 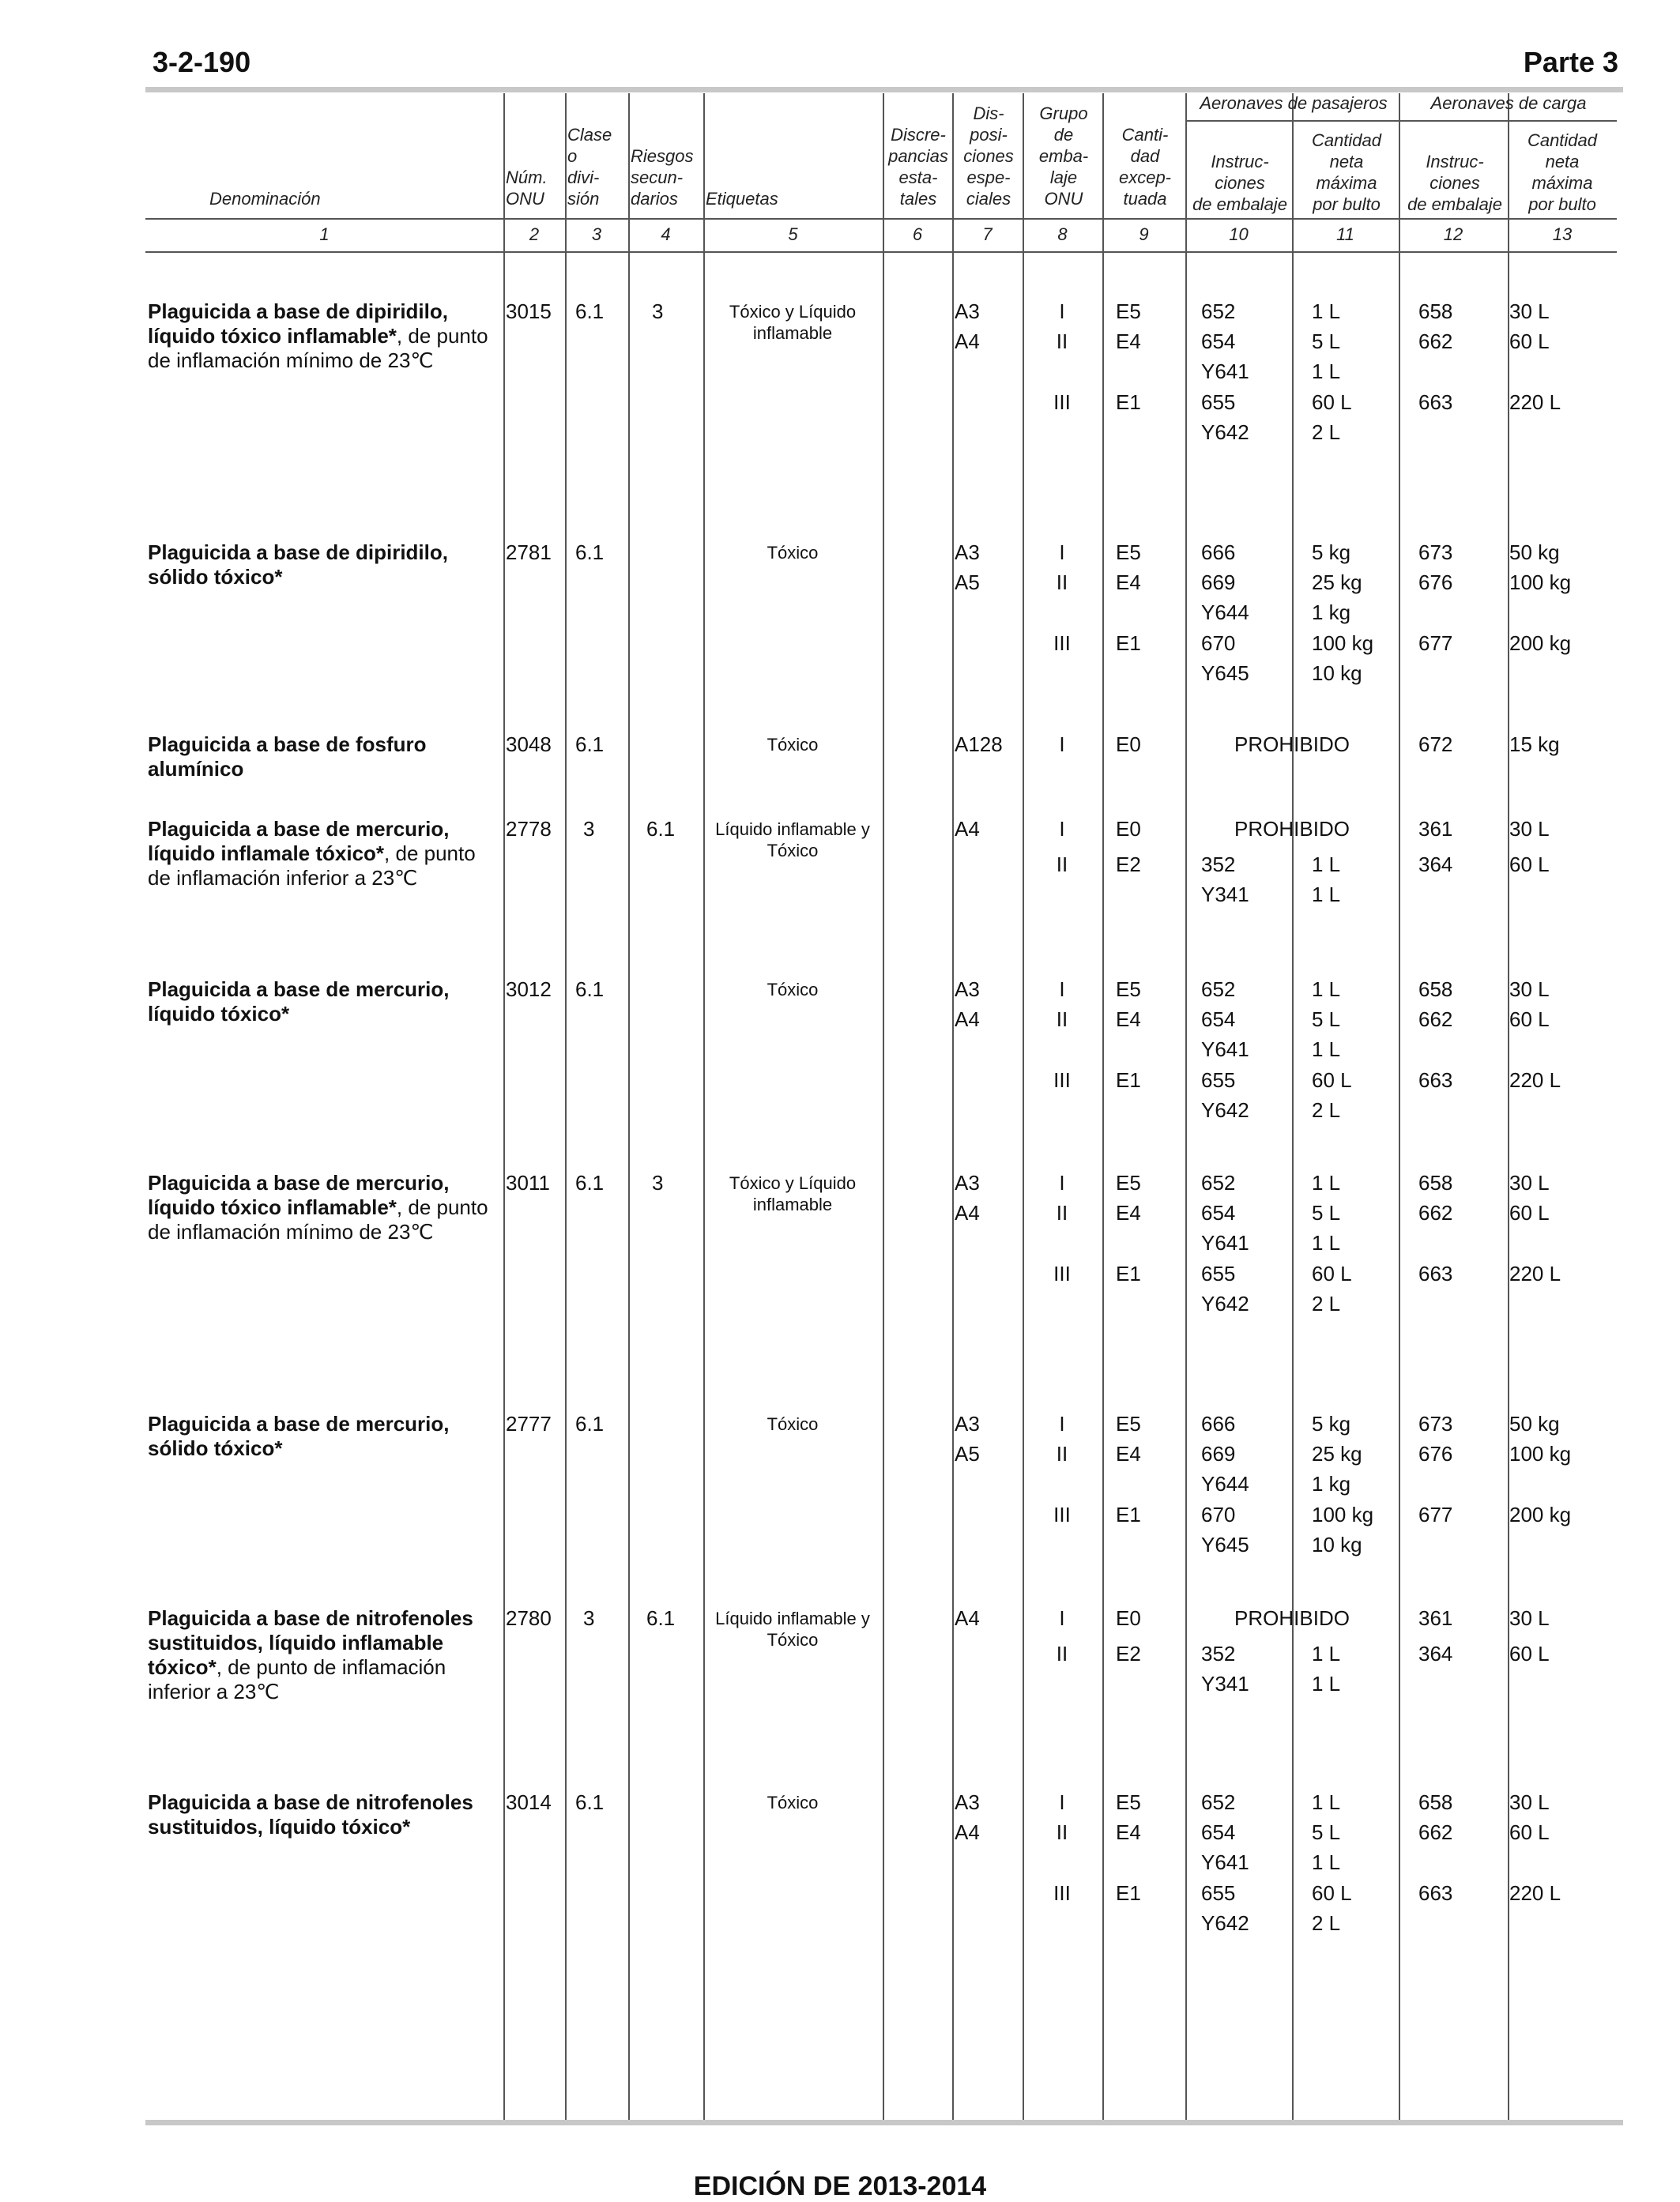 I want to click on column-number: 7, so click(x=987, y=234).